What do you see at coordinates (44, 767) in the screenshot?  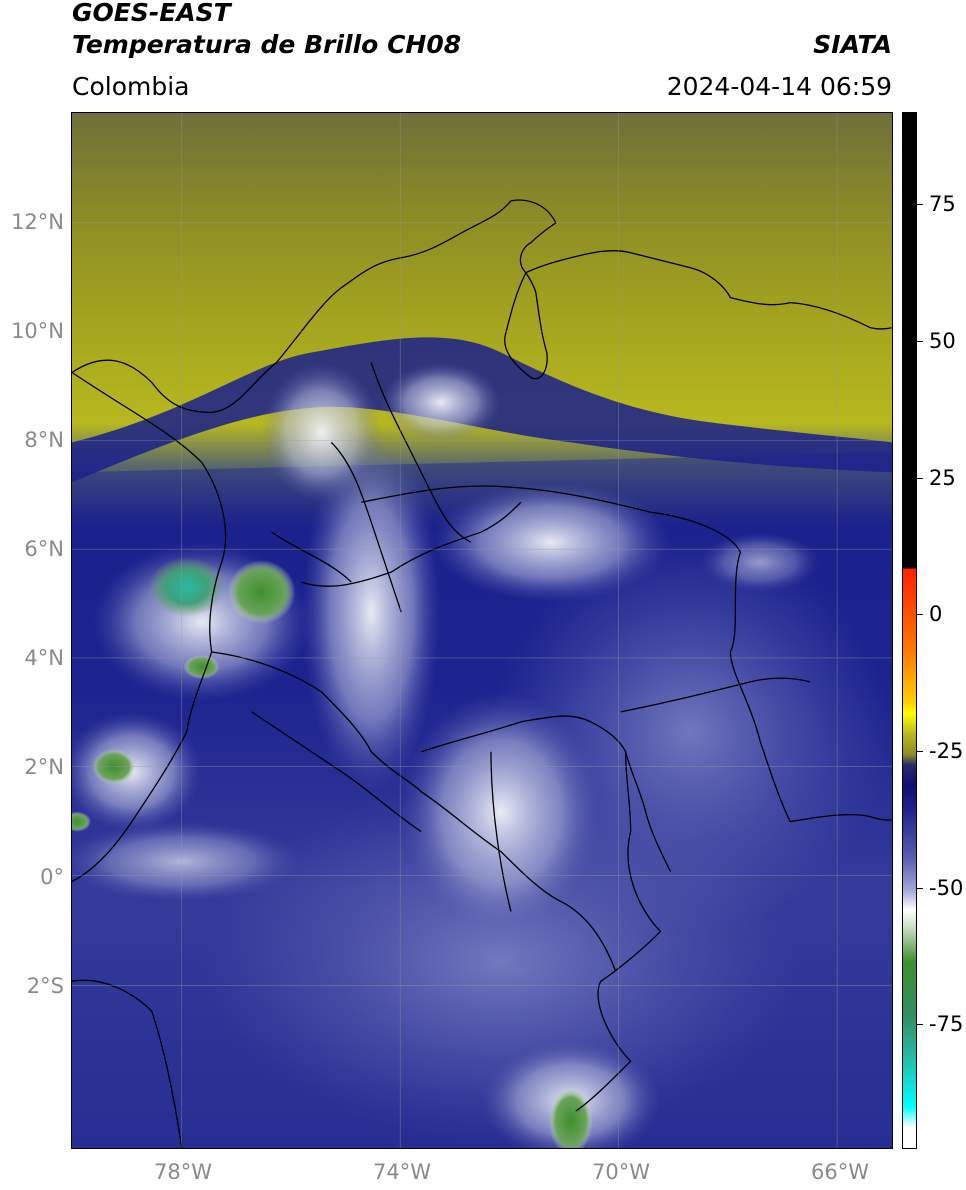 I see `lat-tick-2n: 2°N` at bounding box center [44, 767].